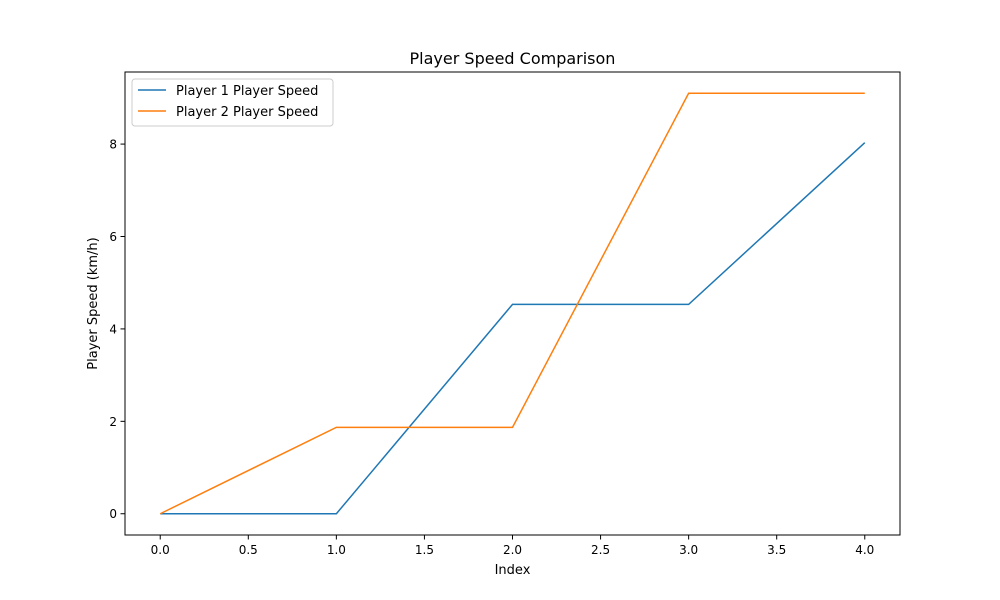 The width and height of the screenshot is (1000, 600). What do you see at coordinates (160, 550) in the screenshot?
I see `x-tick-label: 0.0` at bounding box center [160, 550].